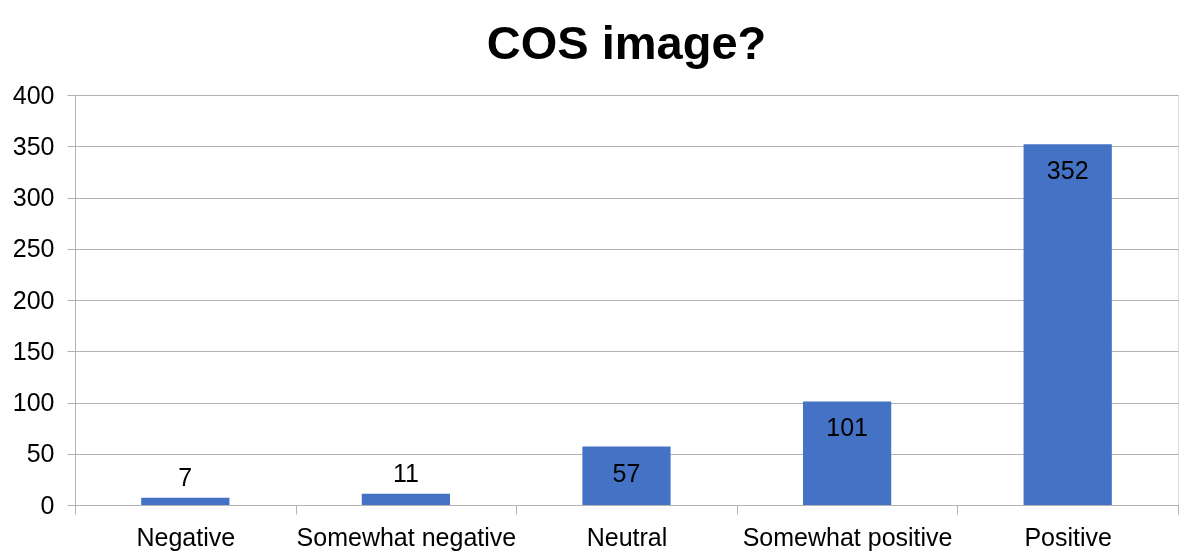 Image resolution: width=1180 pixels, height=557 pixels. What do you see at coordinates (1068, 536) in the screenshot?
I see `x-tick-label: Positive` at bounding box center [1068, 536].